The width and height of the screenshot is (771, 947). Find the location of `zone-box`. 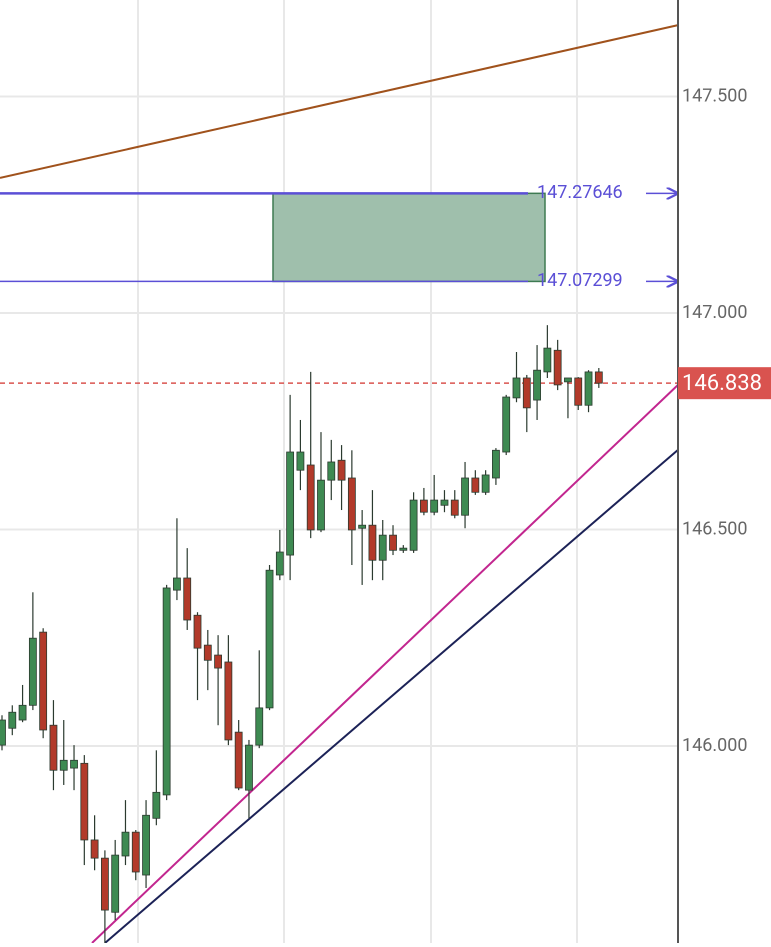

zone-box is located at coordinates (409, 237).